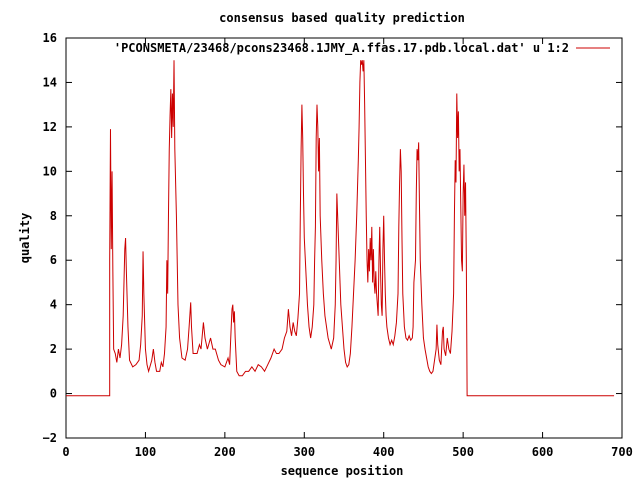  What do you see at coordinates (50, 438) in the screenshot?
I see `y-tick-label: −2` at bounding box center [50, 438].